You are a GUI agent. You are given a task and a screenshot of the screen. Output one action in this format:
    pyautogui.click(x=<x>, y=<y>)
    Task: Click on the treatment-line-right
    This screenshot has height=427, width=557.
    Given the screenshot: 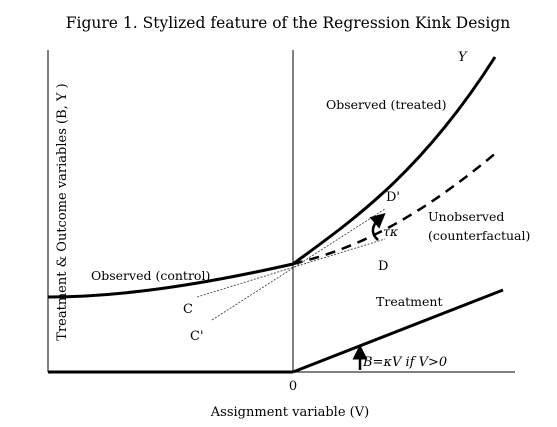 What is the action you would take?
    pyautogui.click(x=398, y=331)
    